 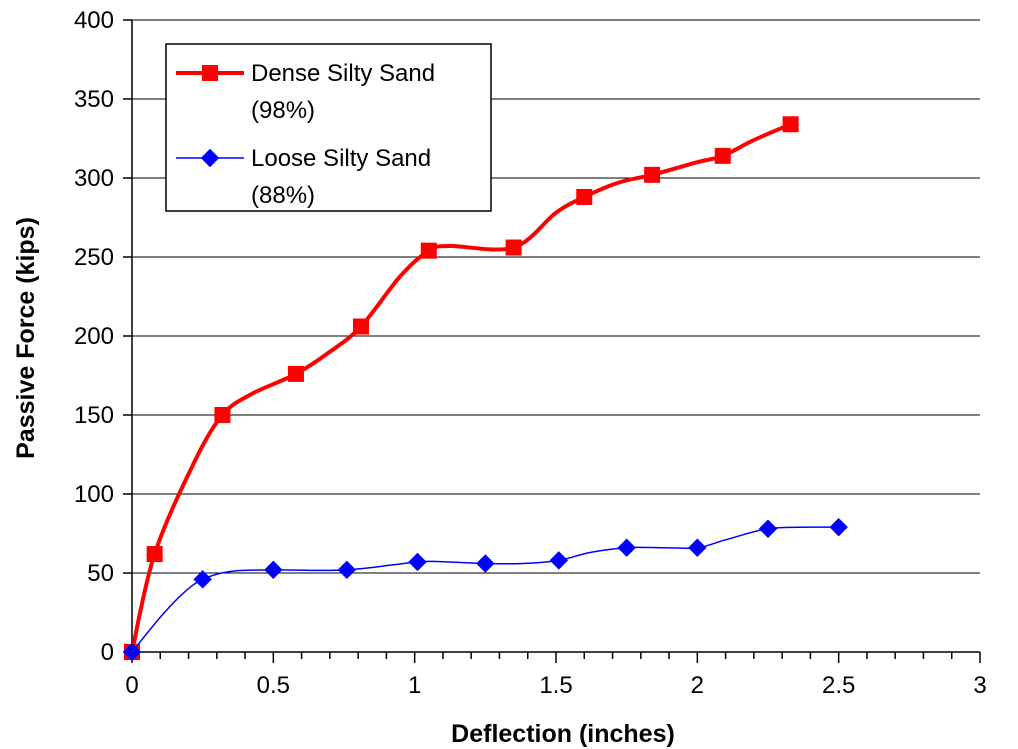 What do you see at coordinates (94, 257) in the screenshot?
I see `y-tick-label-5: 250` at bounding box center [94, 257].